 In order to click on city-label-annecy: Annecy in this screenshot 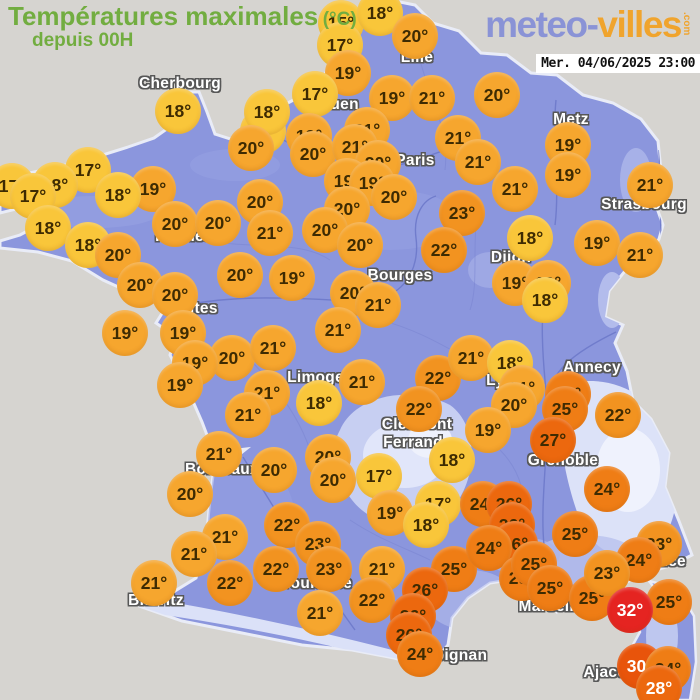, I will do `click(592, 367)`.